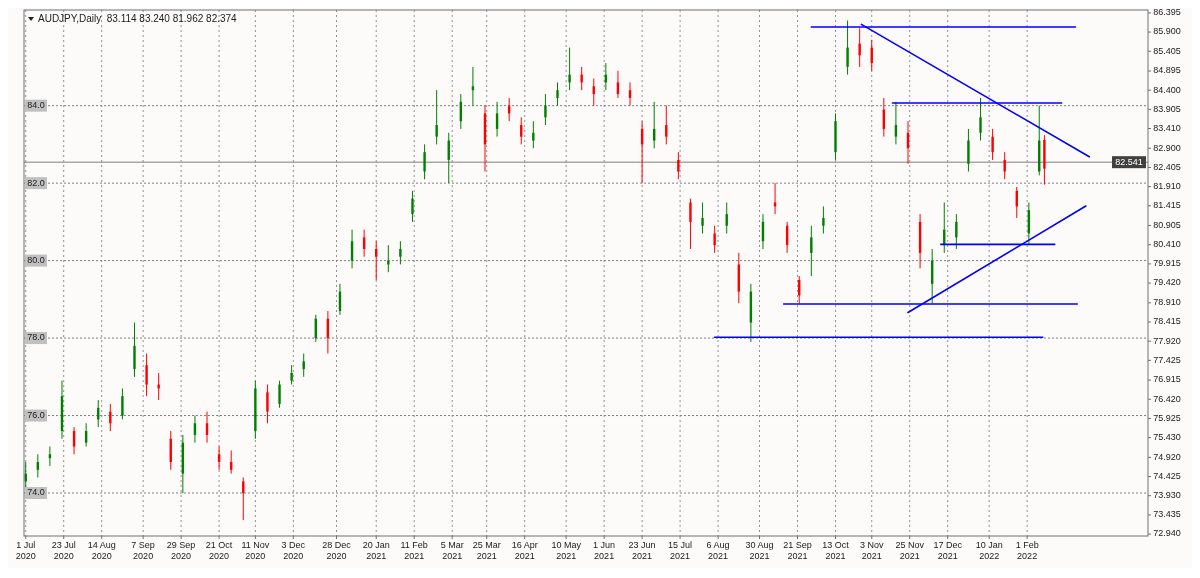 This screenshot has width=1200, height=578. What do you see at coordinates (1167, 263) in the screenshot?
I see `y-tick-label: 79.915` at bounding box center [1167, 263].